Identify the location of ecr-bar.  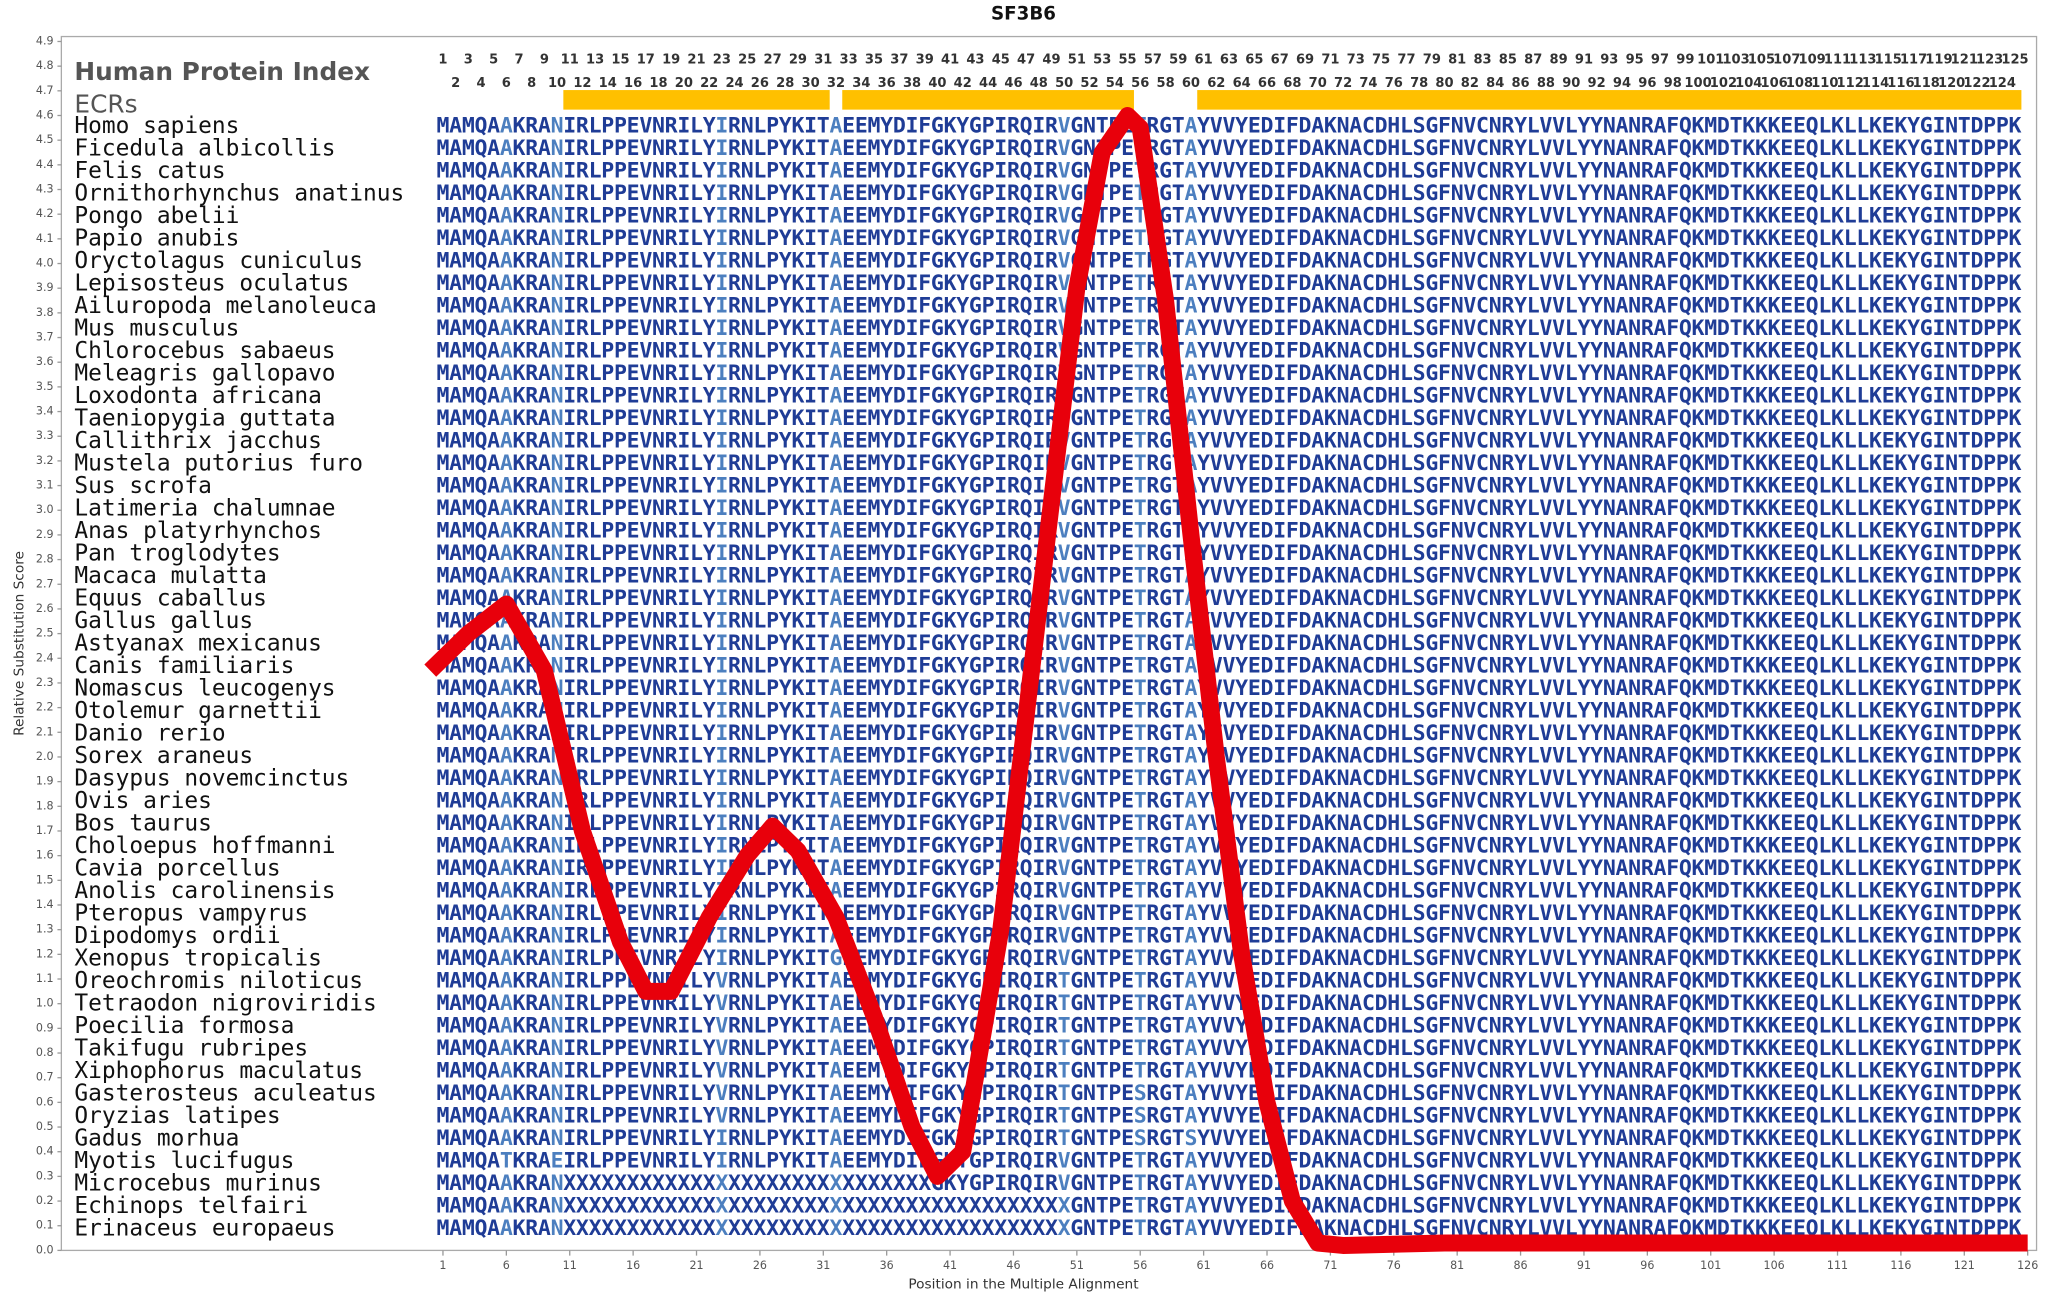
(696, 100).